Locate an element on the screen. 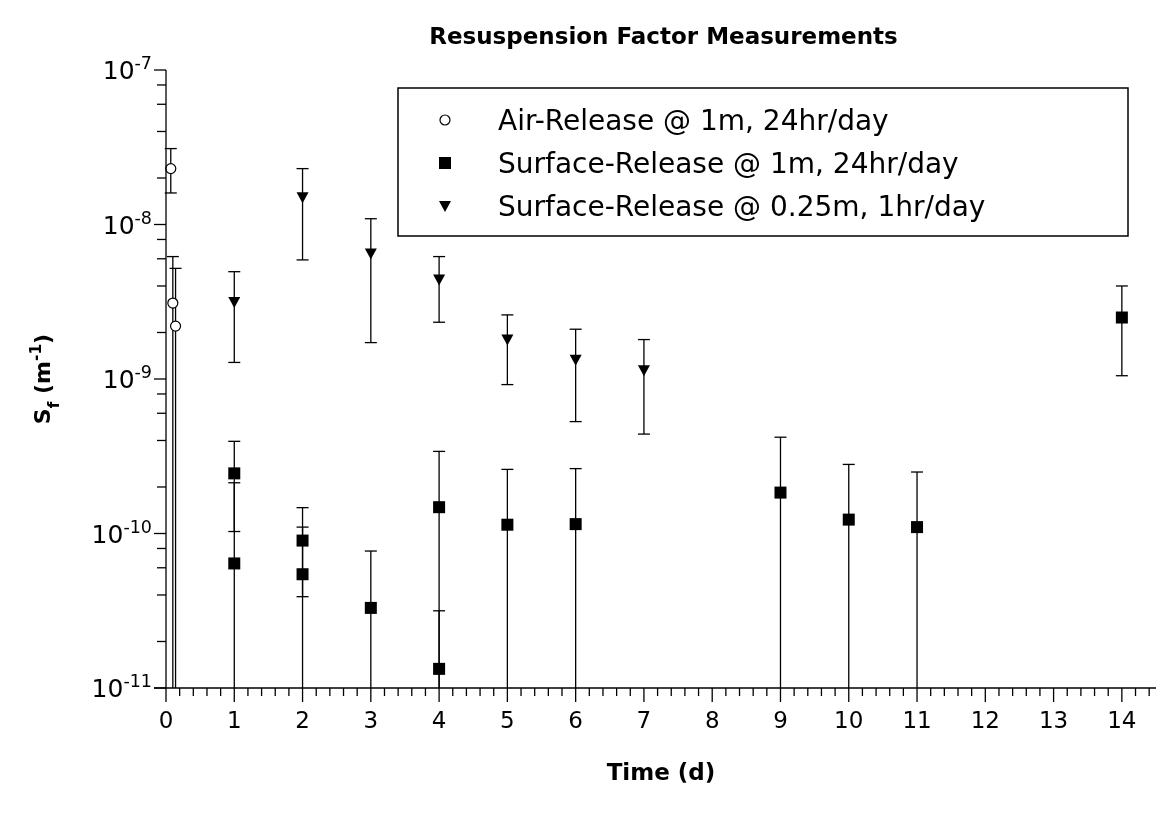  x-axis-title: Time (d) is located at coordinates (661, 772).